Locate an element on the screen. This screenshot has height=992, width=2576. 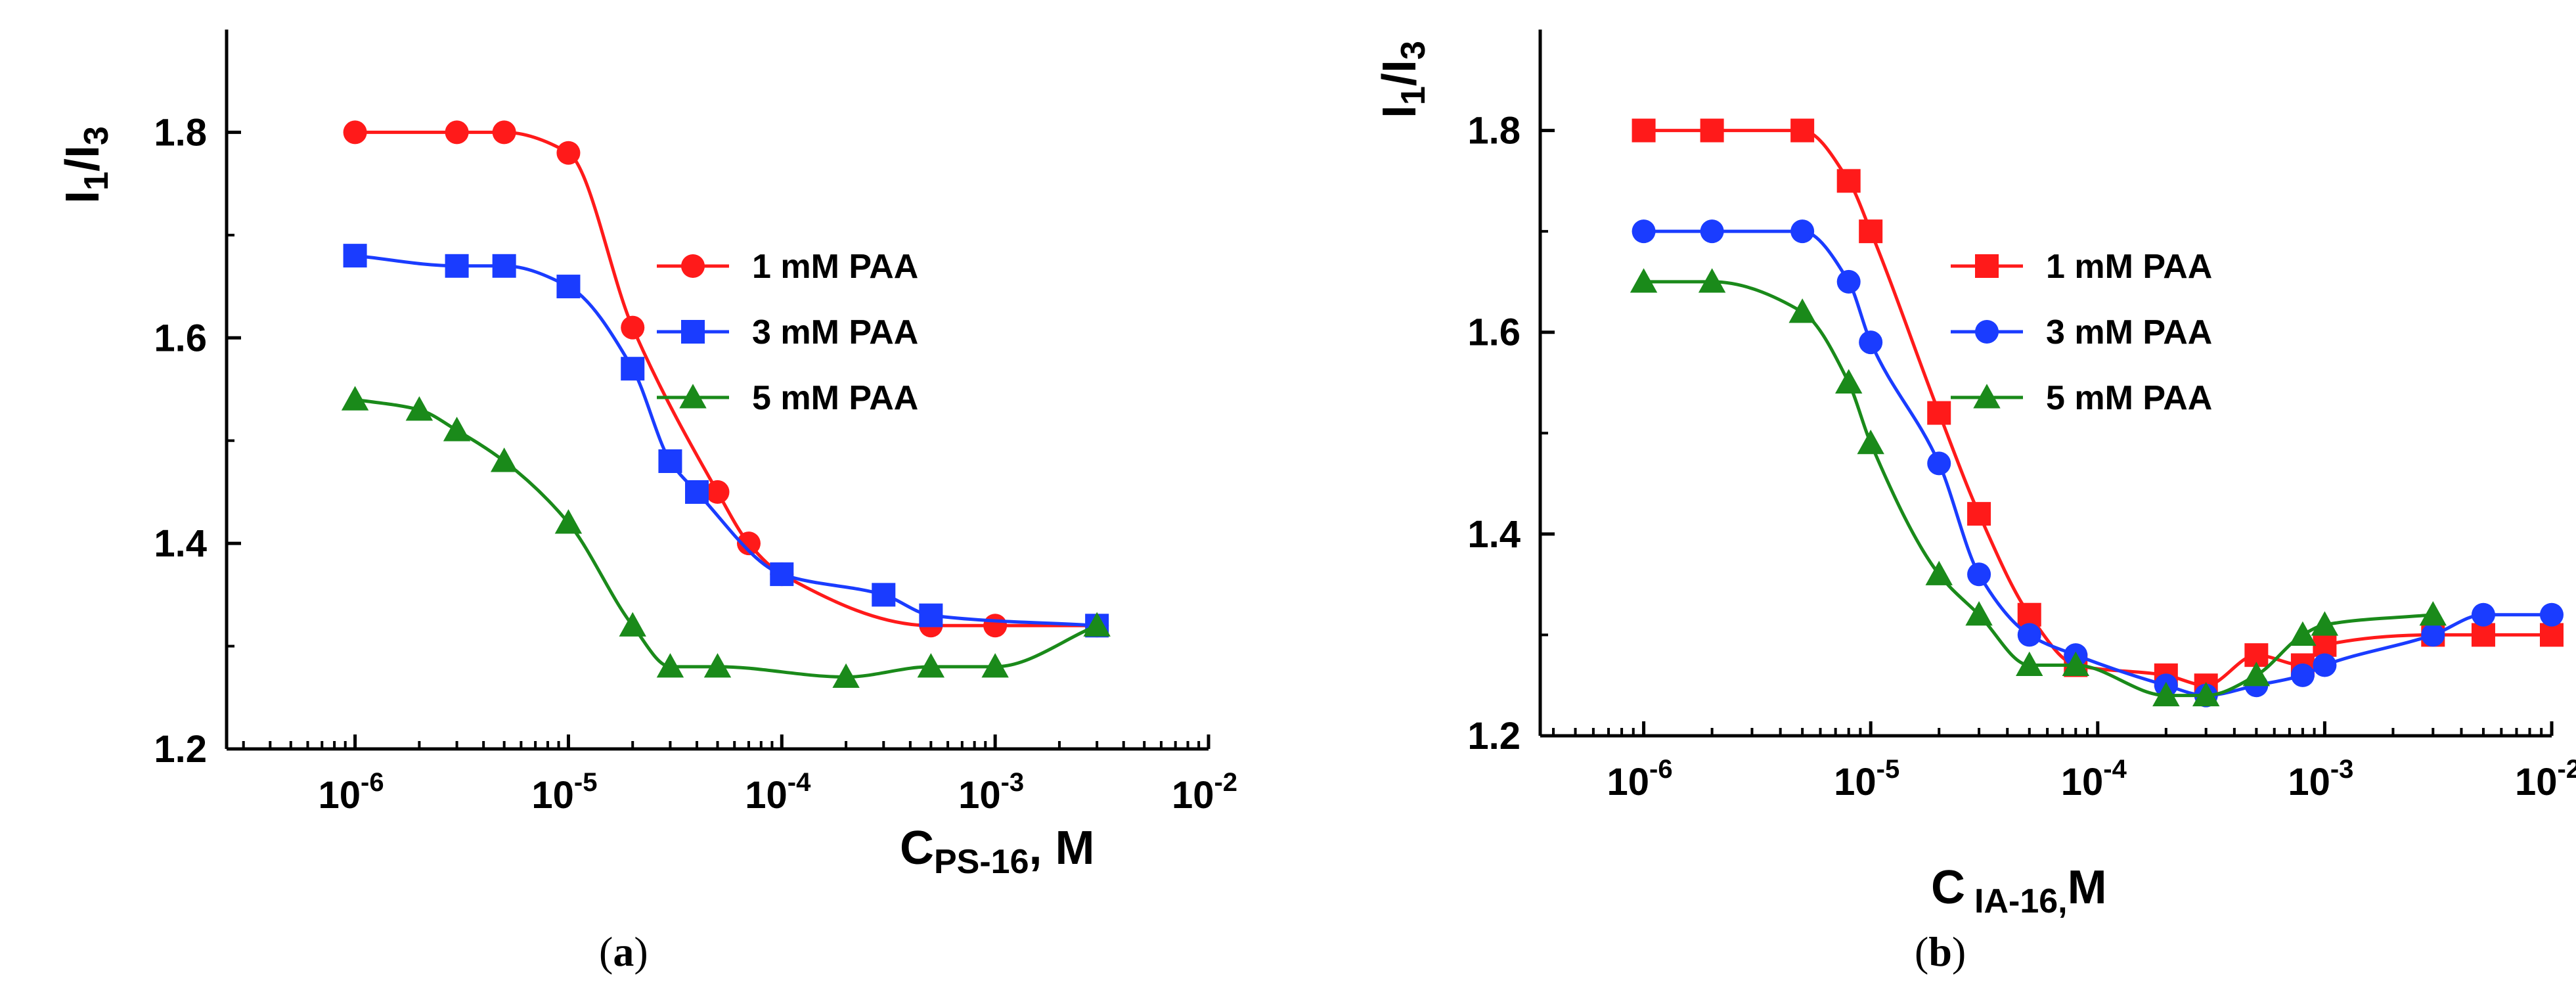
panel-b-series-5-mm-paa is located at coordinates (2038, 487).